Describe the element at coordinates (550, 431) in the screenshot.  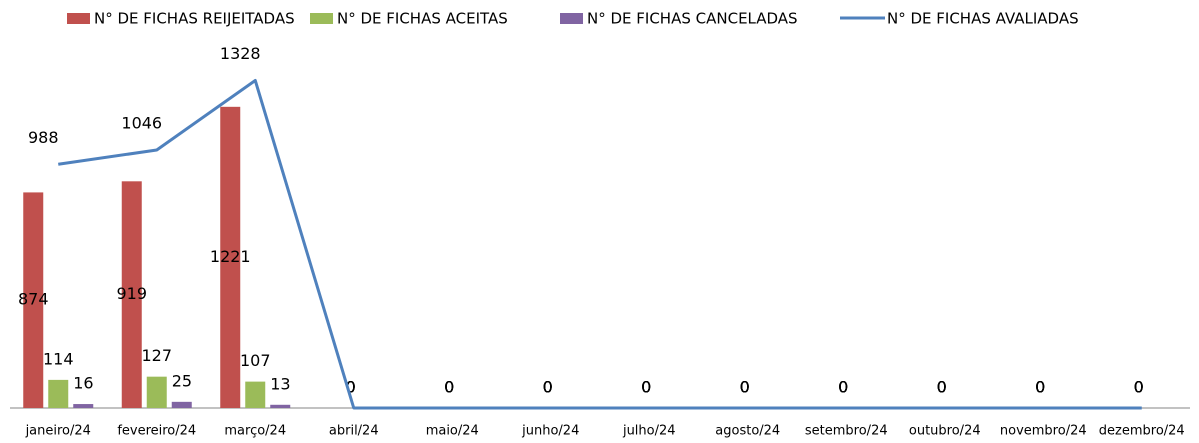
I see `x-tick-label: junho/24` at that location.